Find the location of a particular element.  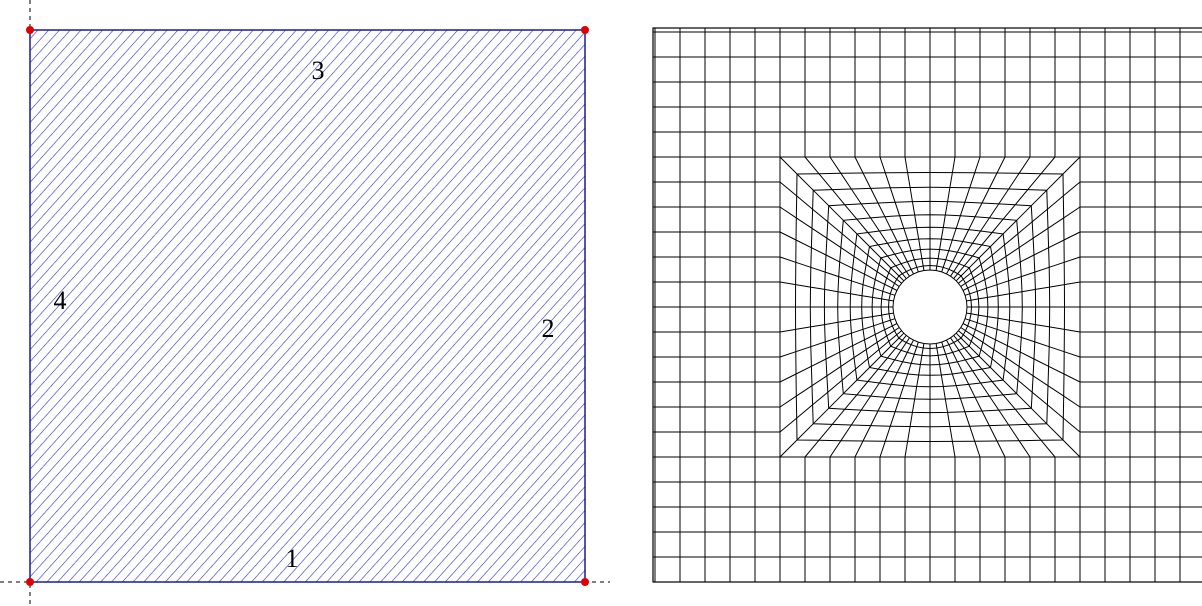

edge-label: 2 is located at coordinates (548, 328).